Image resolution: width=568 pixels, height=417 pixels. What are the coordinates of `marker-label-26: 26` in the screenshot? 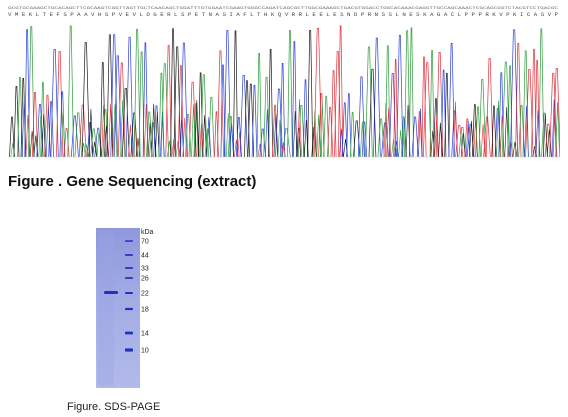 It's located at (145, 279).